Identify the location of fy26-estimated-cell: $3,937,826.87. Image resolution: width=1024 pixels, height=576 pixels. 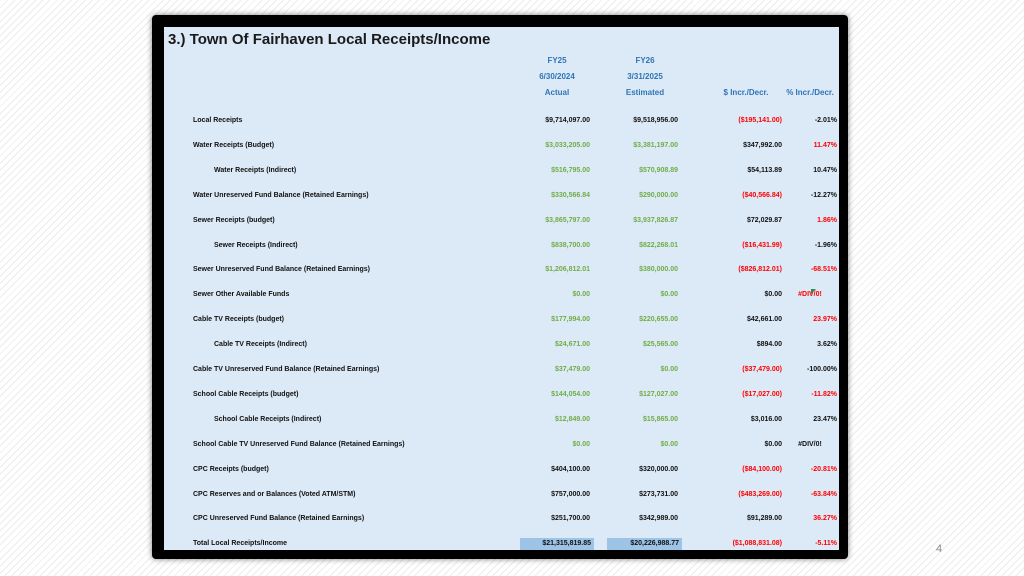
(655, 220).